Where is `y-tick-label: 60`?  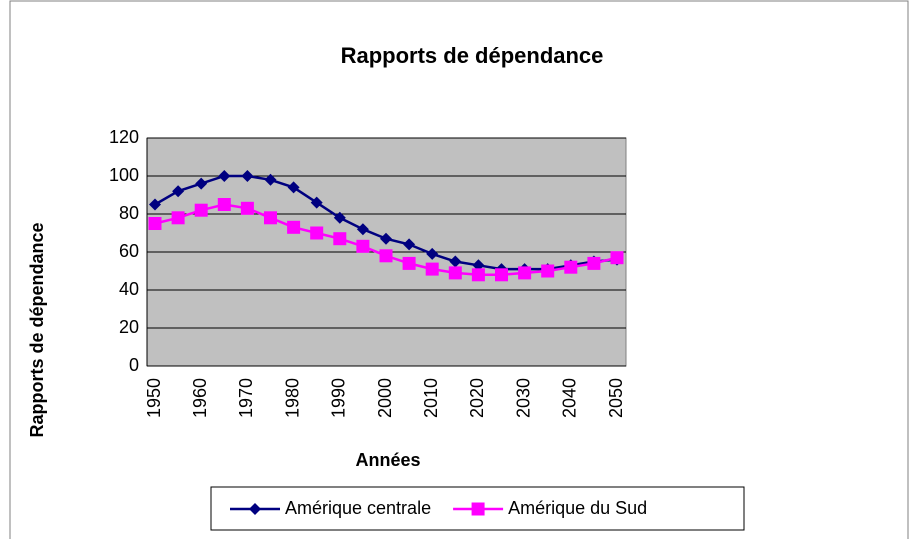
y-tick-label: 60 is located at coordinates (129, 251).